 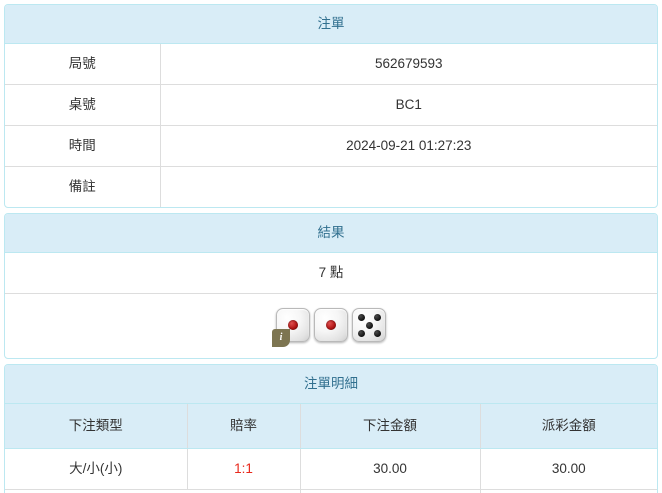 What do you see at coordinates (96, 426) in the screenshot?
I see `column-header-bet-type: 下注類型` at bounding box center [96, 426].